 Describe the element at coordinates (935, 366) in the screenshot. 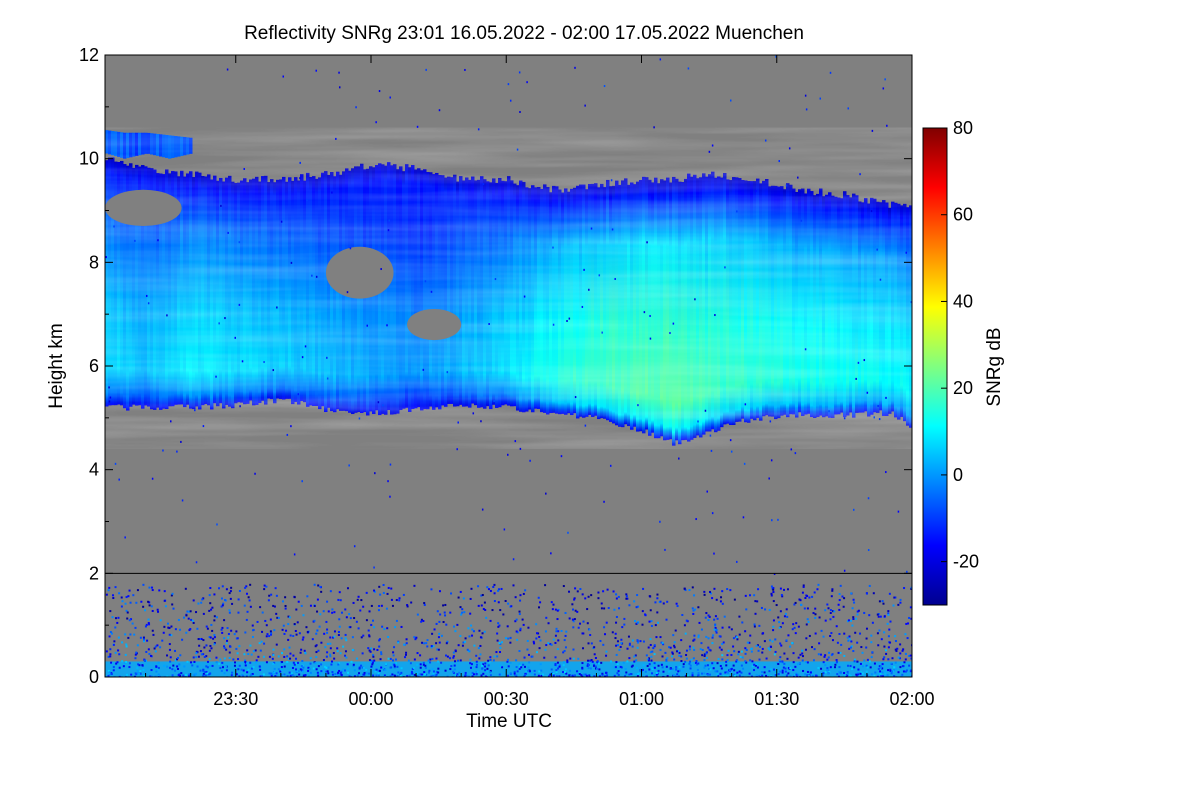

I see `colorbar-gradient` at that location.